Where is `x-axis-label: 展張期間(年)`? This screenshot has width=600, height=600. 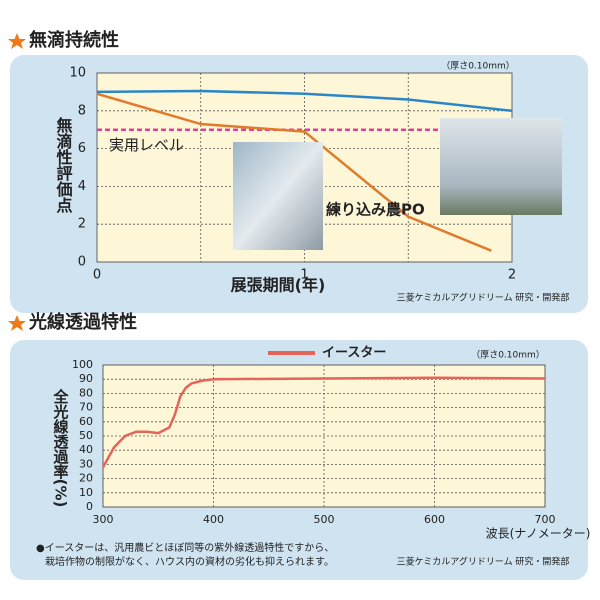 x-axis-label: 展張期間(年) is located at coordinates (278, 285).